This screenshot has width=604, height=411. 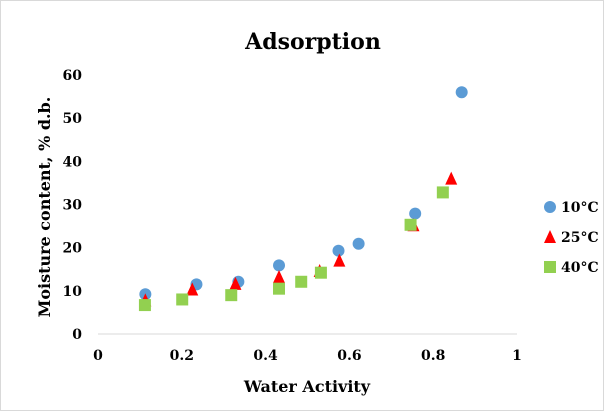 I want to click on legend: 10°C 25°C 40°C, so click(x=571, y=238).